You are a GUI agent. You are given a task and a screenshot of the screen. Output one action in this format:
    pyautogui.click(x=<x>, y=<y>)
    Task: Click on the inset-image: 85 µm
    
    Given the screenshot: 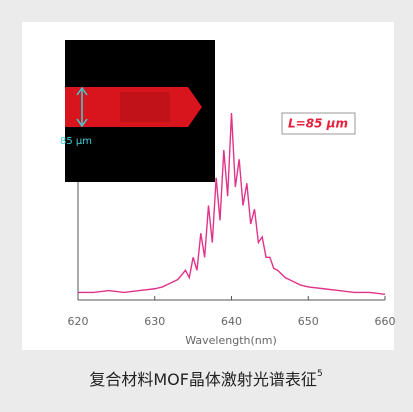 What is the action you would take?
    pyautogui.click(x=137, y=111)
    